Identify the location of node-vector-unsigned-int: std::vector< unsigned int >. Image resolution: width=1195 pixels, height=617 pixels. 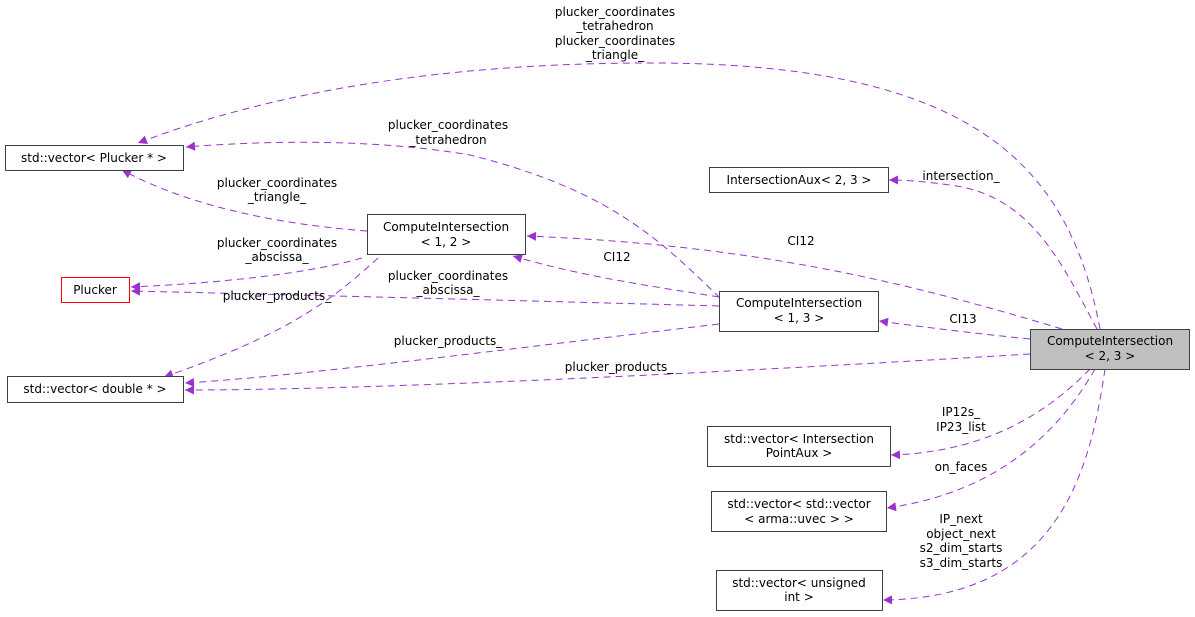
(799, 590).